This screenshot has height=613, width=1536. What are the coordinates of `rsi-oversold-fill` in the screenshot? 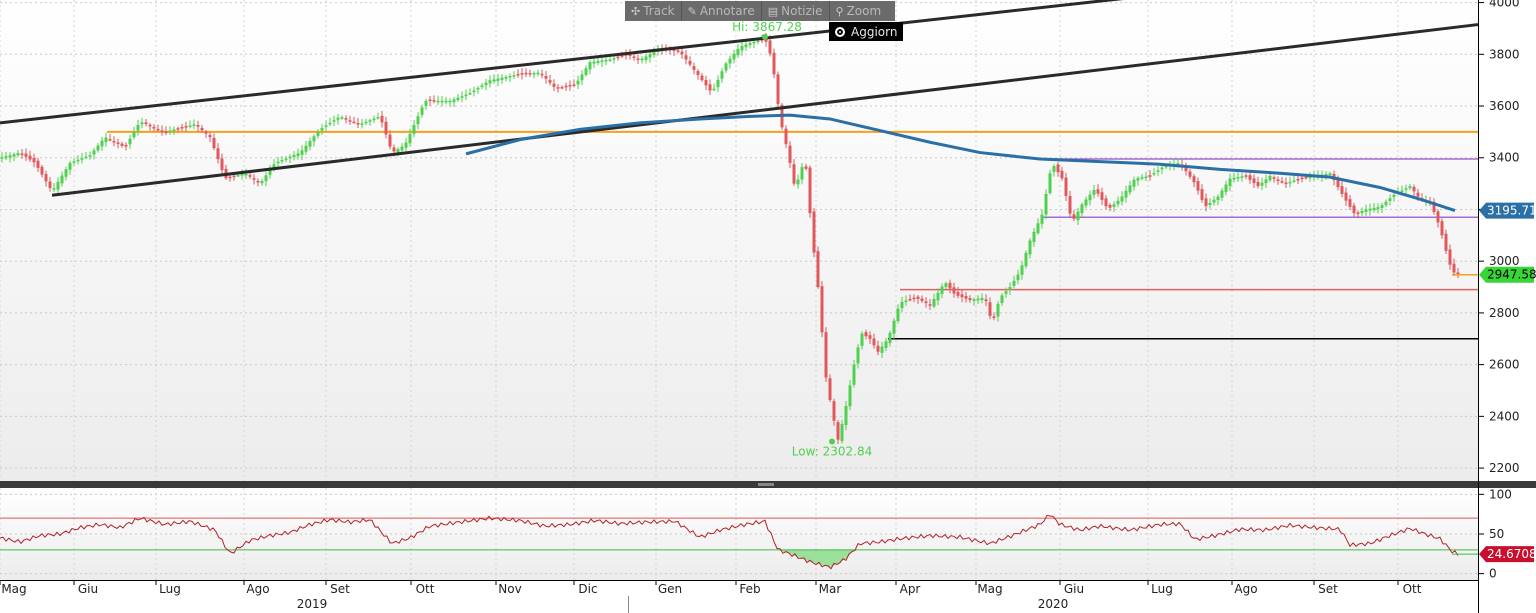 It's located at (816, 558).